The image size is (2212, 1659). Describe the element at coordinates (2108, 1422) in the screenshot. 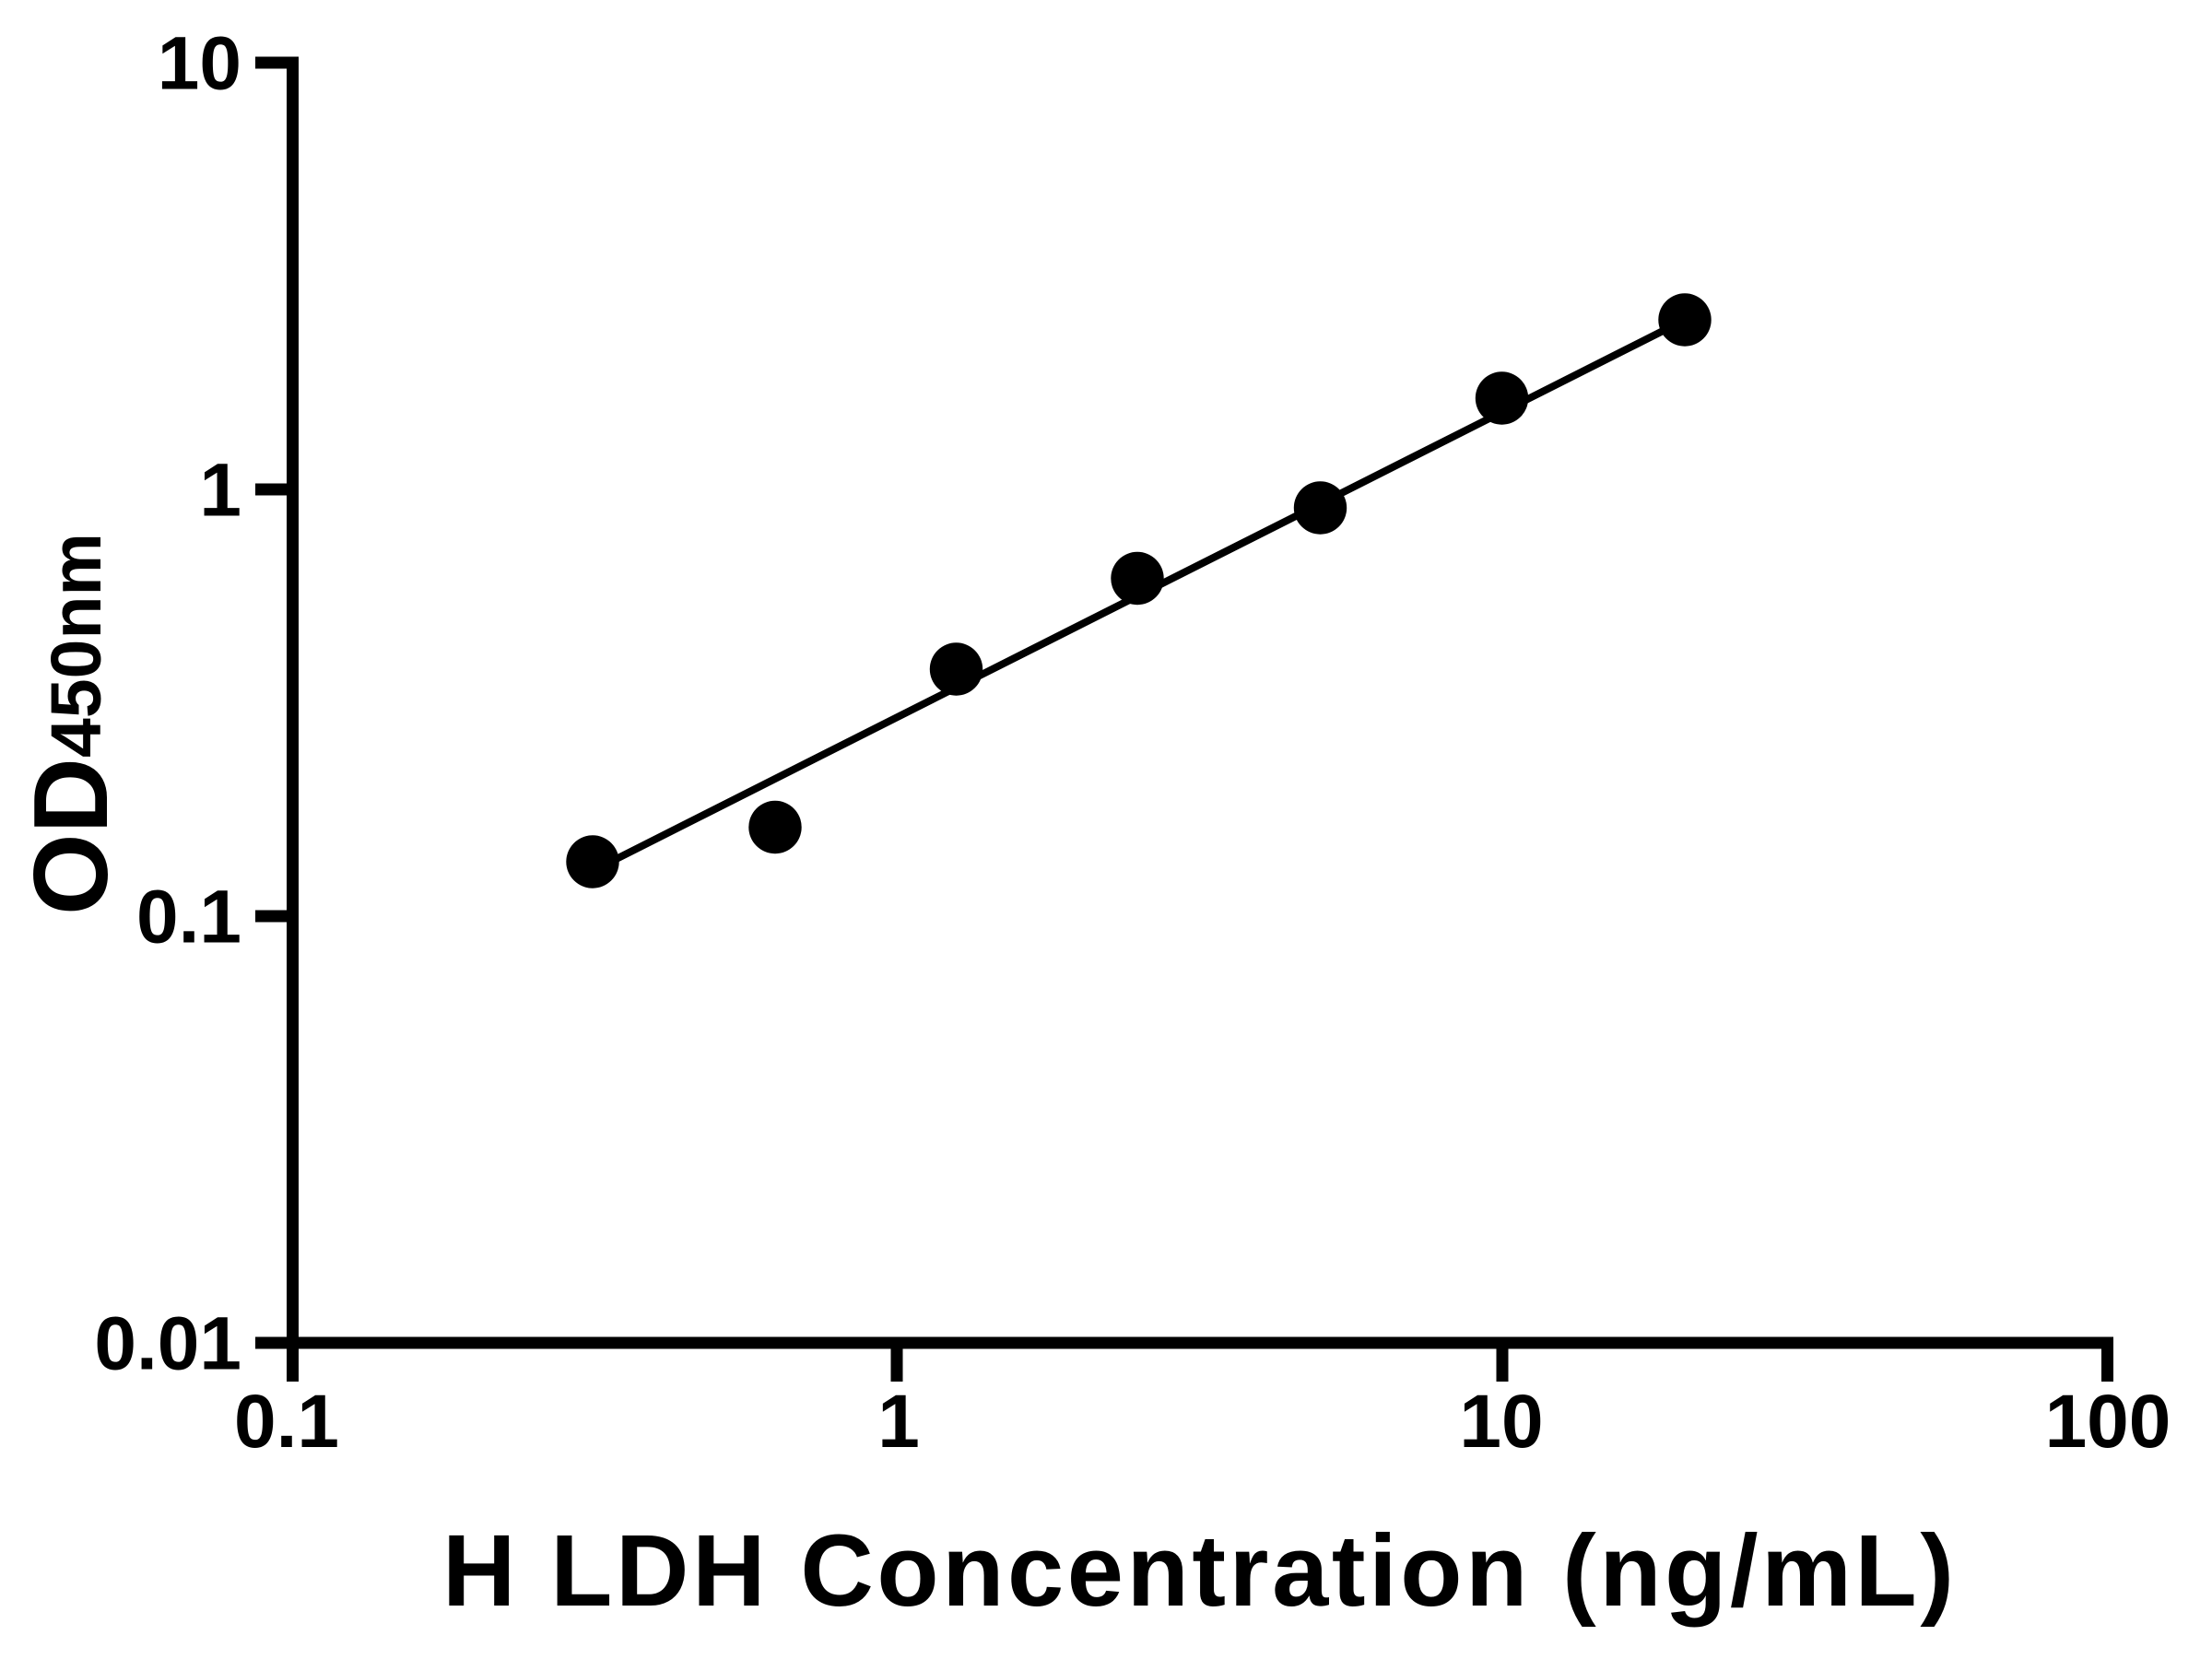

I see `svg-text: 100` at that location.